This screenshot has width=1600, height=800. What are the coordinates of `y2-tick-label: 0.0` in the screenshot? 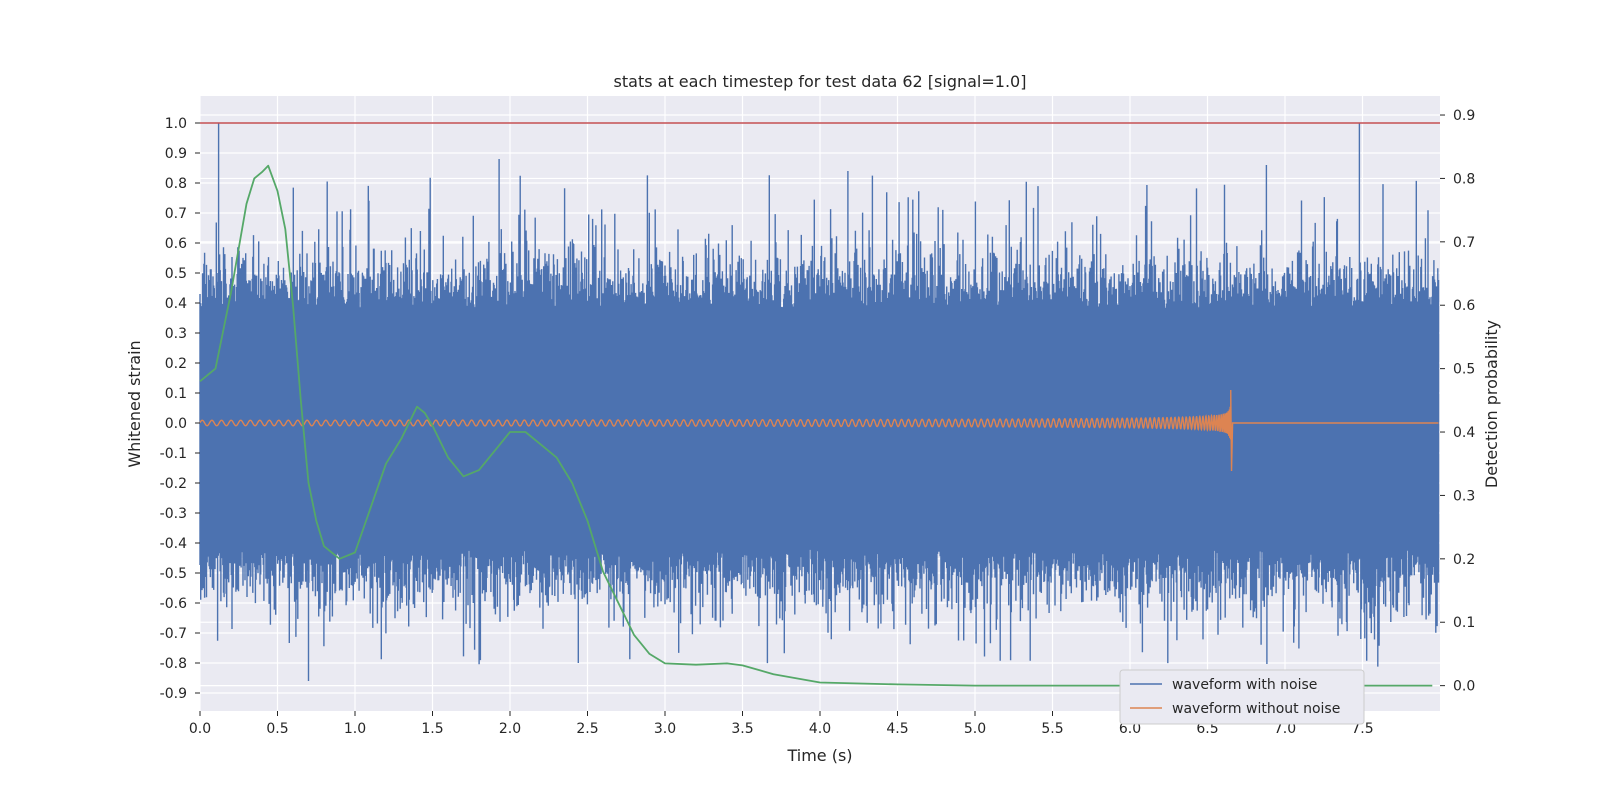 It's located at (1464, 687).